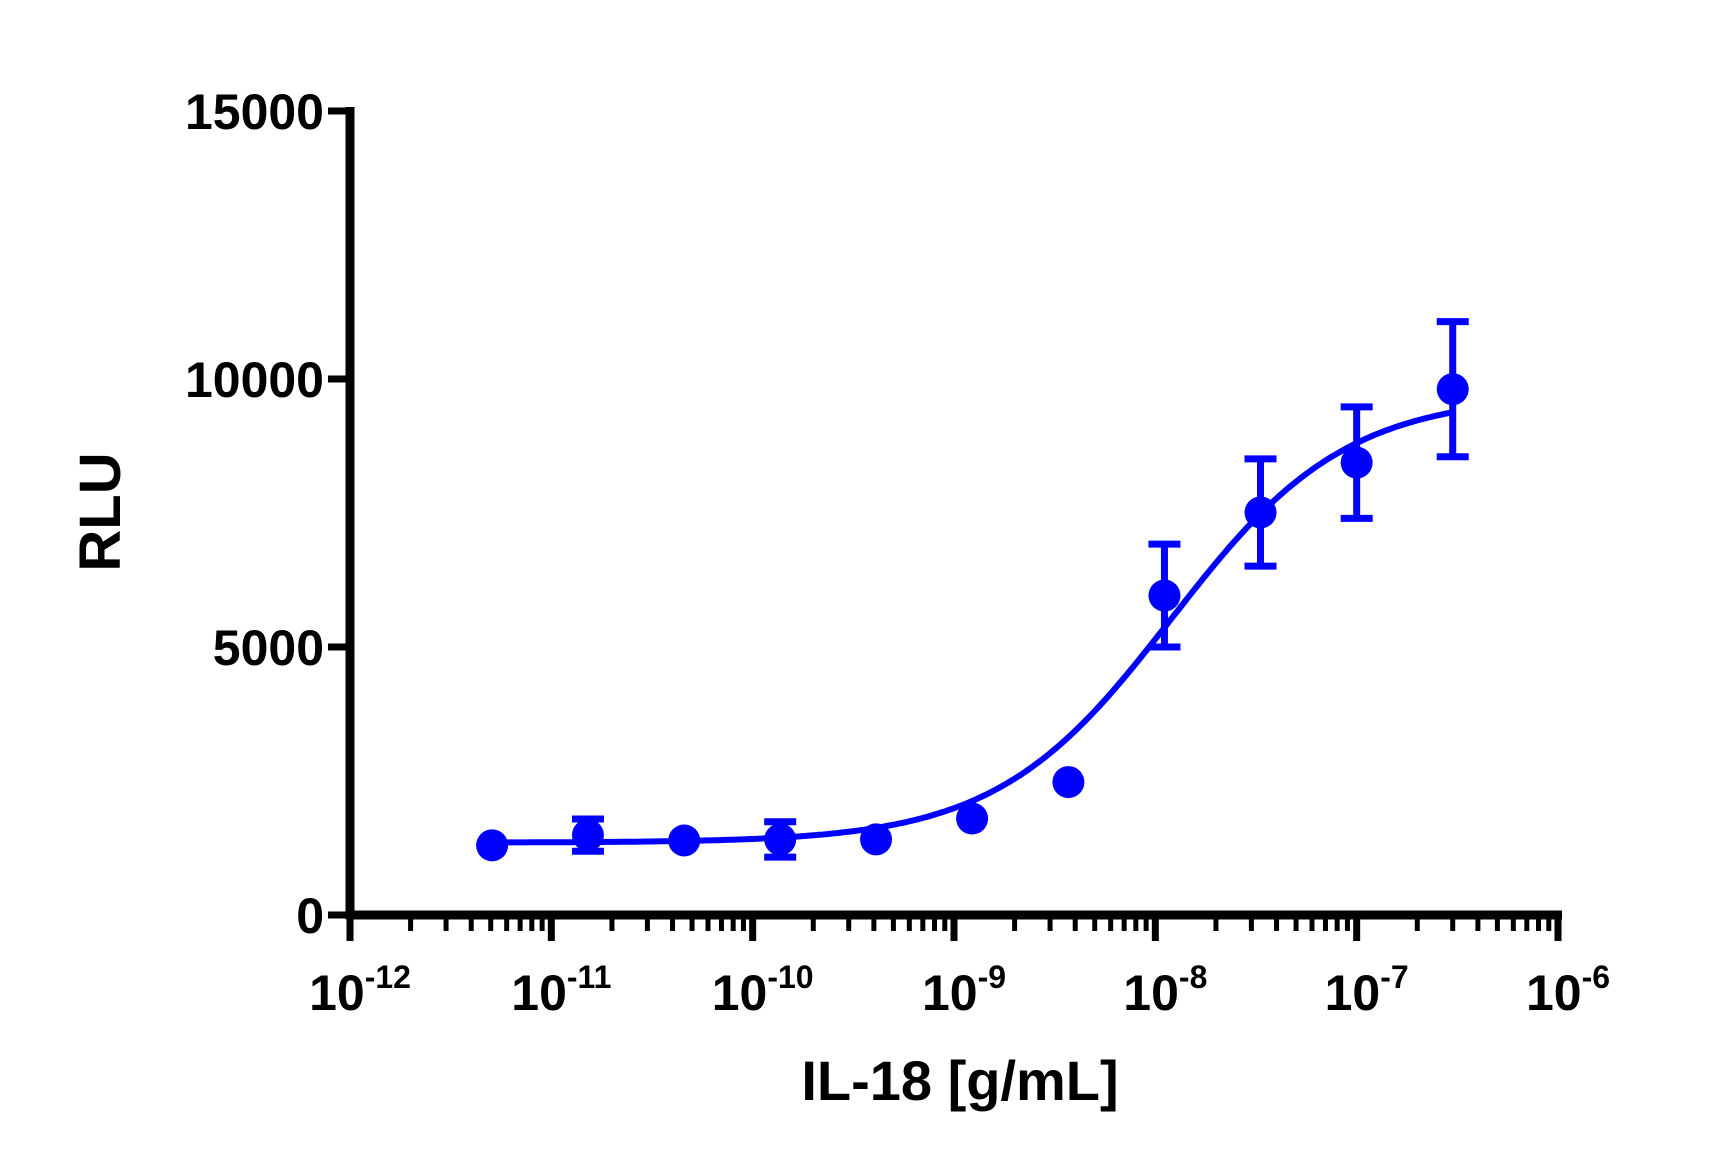  What do you see at coordinates (360, 990) in the screenshot?
I see `x-tick-label: 10⁻¹²` at bounding box center [360, 990].